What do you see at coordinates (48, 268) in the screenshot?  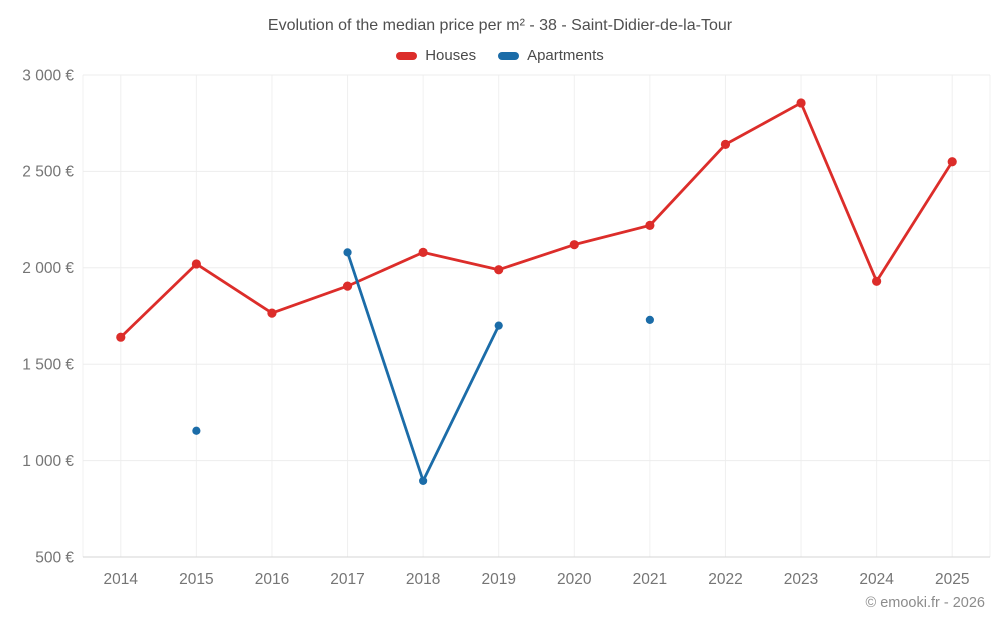 I see `y-tick-label: 2 000 €` at bounding box center [48, 268].